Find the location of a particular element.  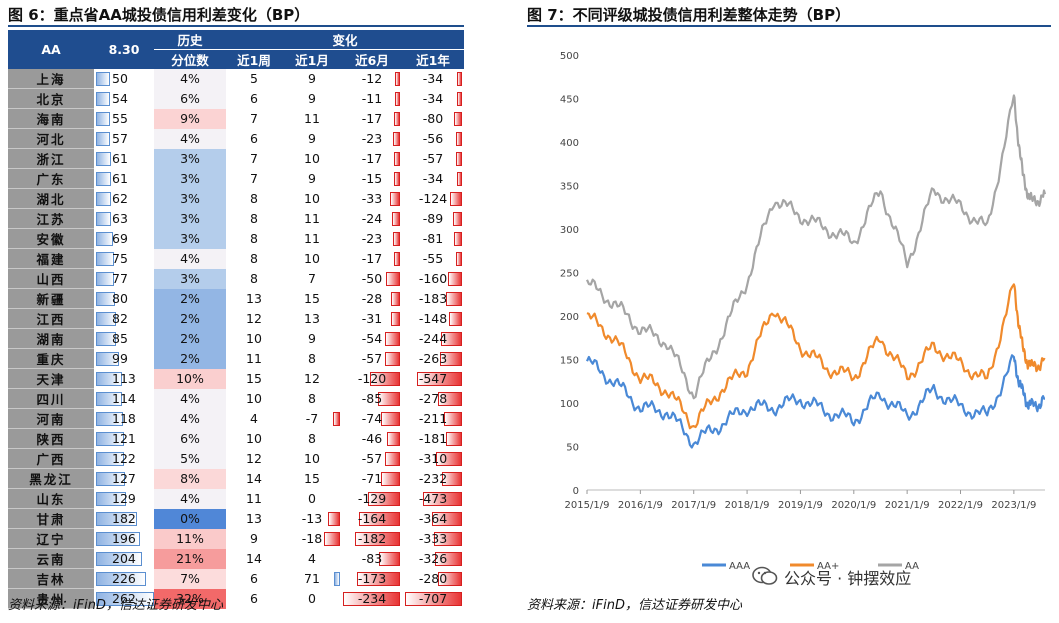

percentile-cell-text: 32% is located at coordinates (190, 598).